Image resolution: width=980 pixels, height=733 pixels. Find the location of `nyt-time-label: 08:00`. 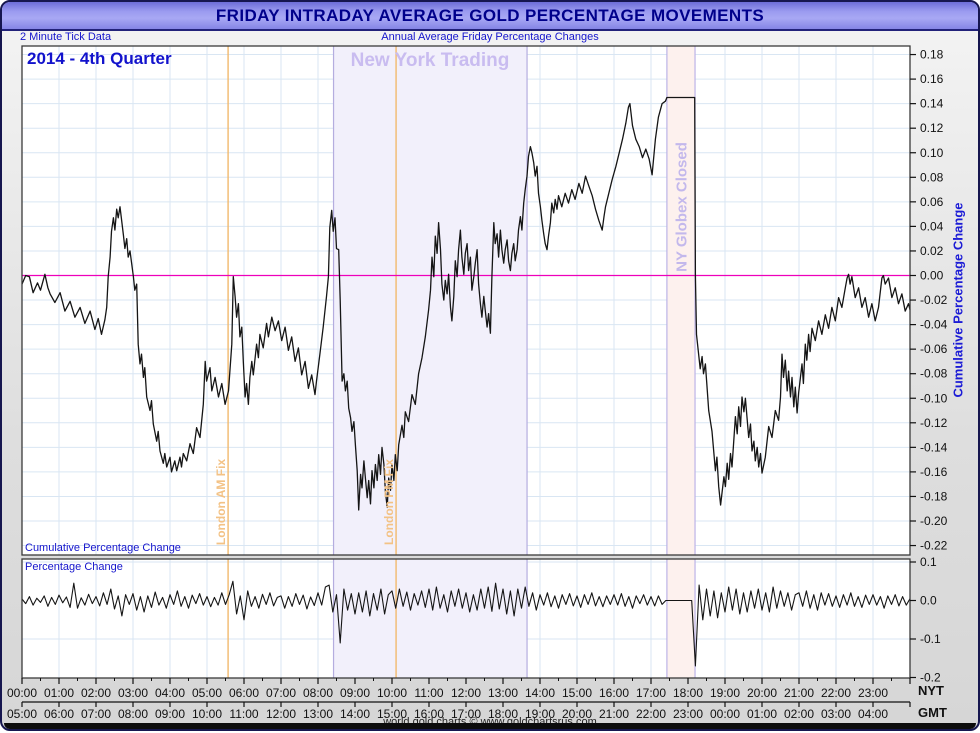

nyt-time-label: 08:00 is located at coordinates (318, 693).